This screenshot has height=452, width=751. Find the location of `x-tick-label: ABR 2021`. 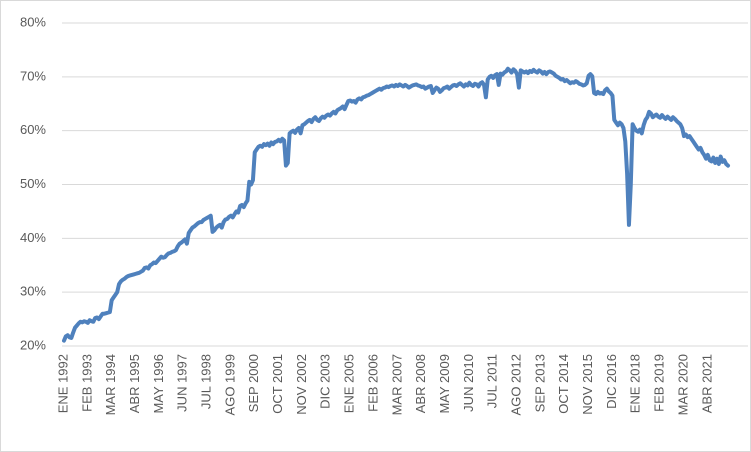

x-tick-label: ABR 2021 is located at coordinates (706, 383).